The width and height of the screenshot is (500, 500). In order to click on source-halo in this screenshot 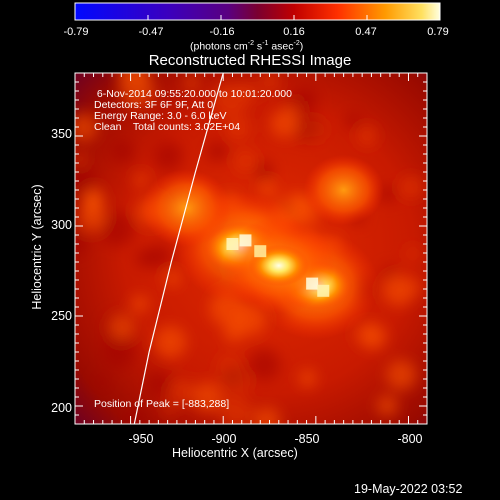, I will do `click(343, 190)`.